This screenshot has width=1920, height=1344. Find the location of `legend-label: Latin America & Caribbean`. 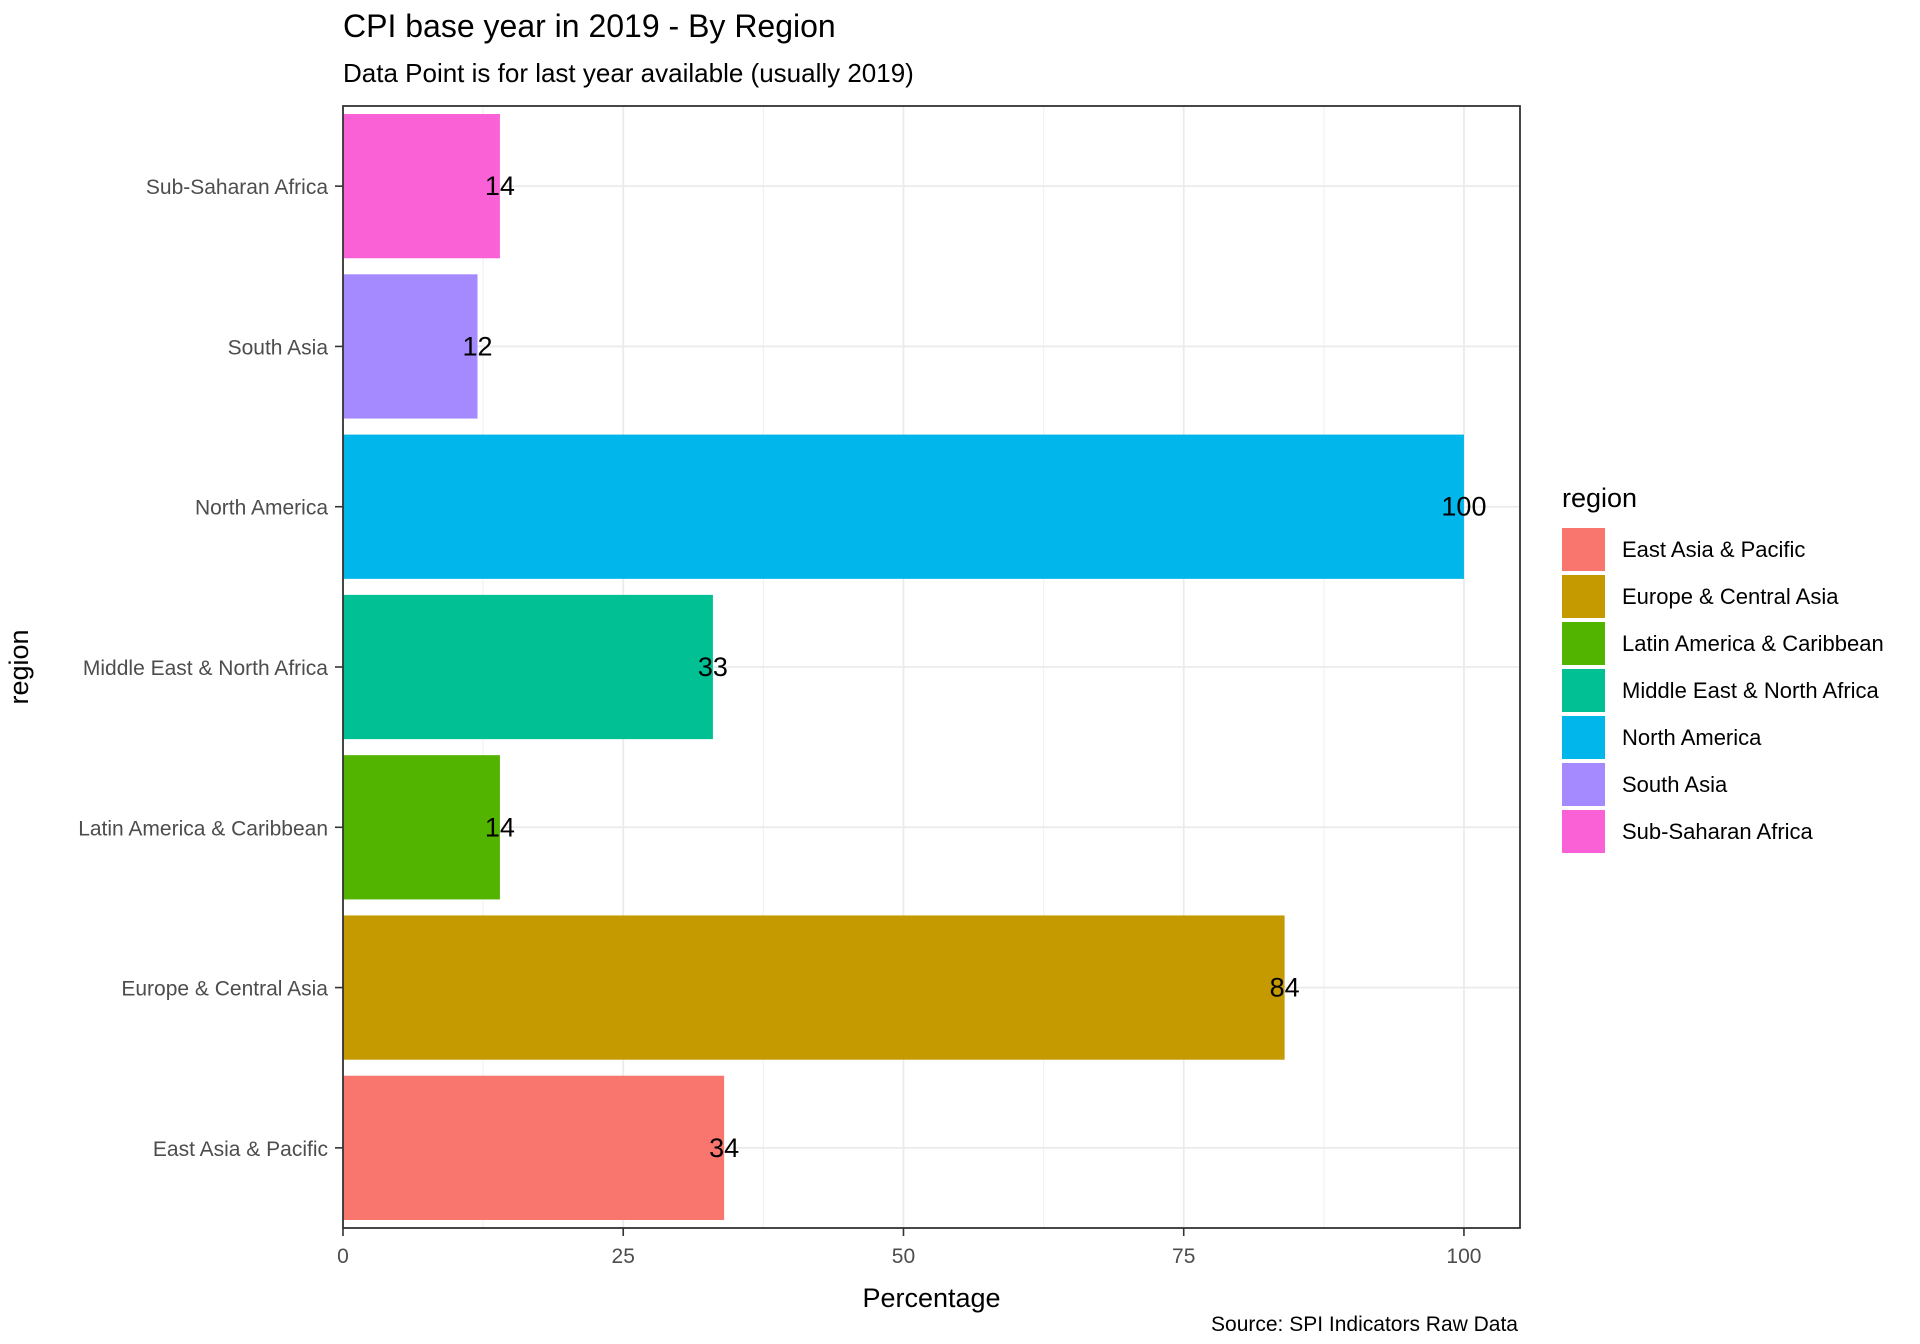

legend-label: Latin America & Caribbean is located at coordinates (1753, 643).